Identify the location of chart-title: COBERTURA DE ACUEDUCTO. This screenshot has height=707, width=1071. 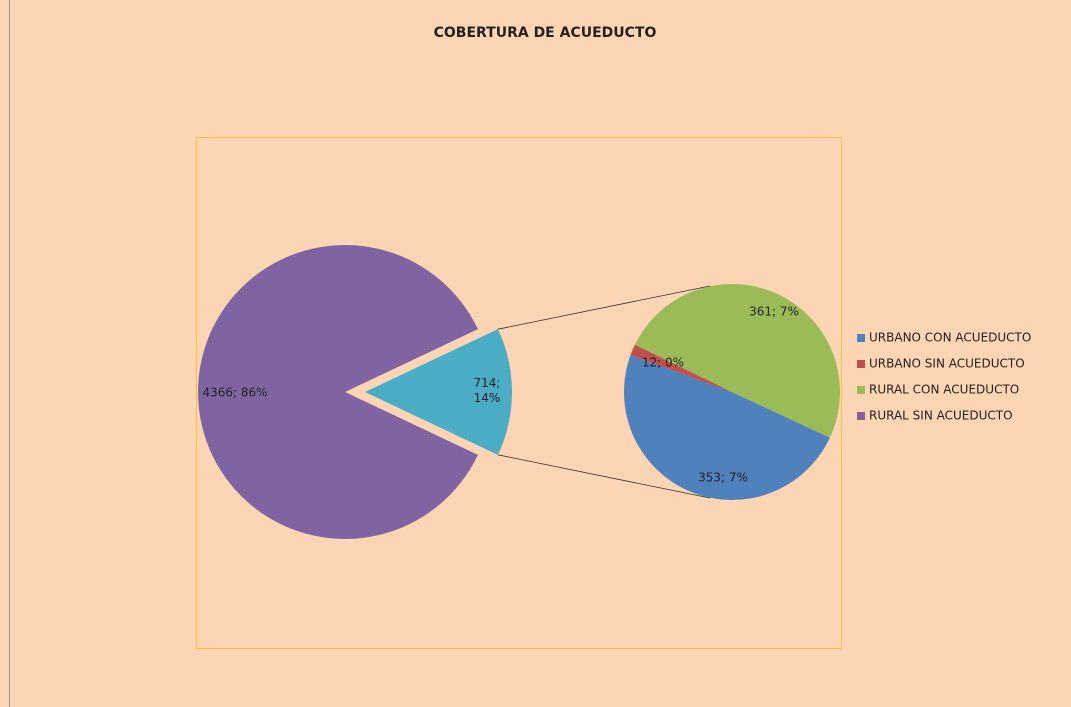
(545, 33).